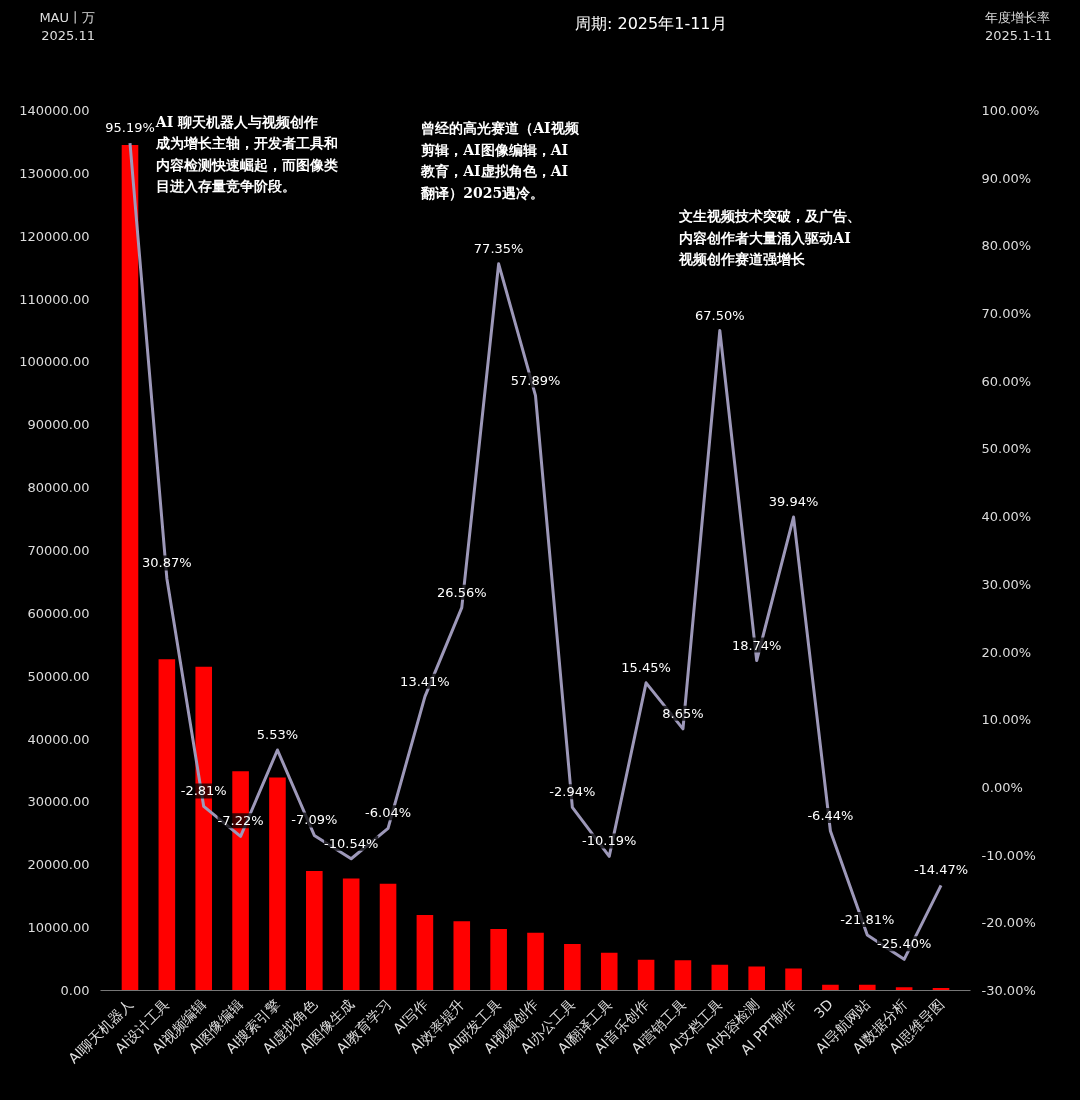  I want to click on chart-title: 周期: 2025年1-11月, so click(651, 24).